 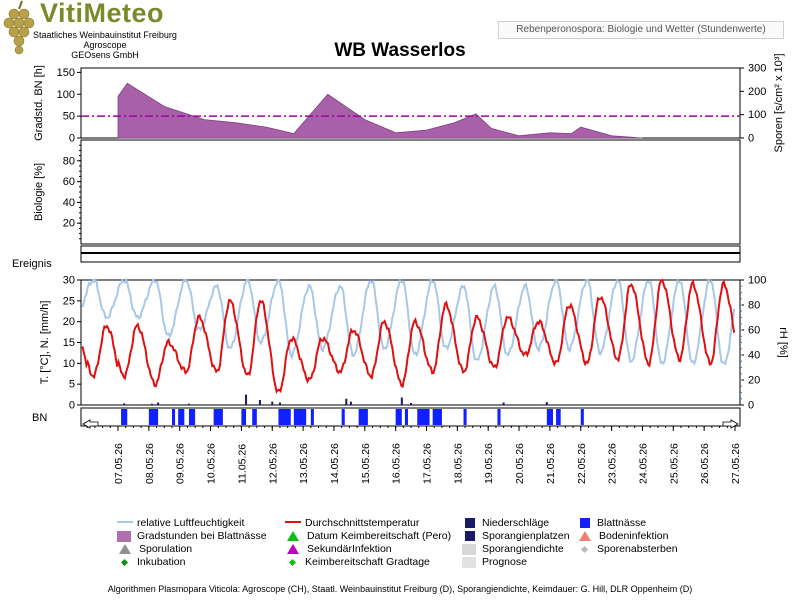 I want to click on bn-label: BN, so click(x=39, y=418).